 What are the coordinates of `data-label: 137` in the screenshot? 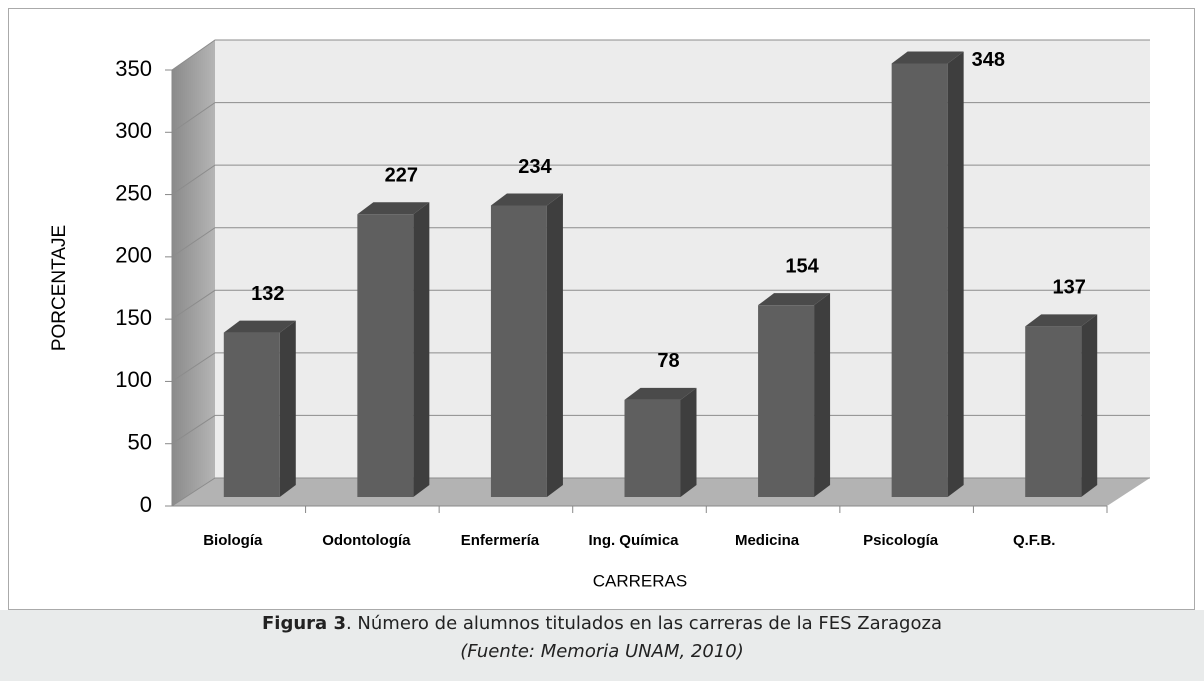 It's located at (1069, 288).